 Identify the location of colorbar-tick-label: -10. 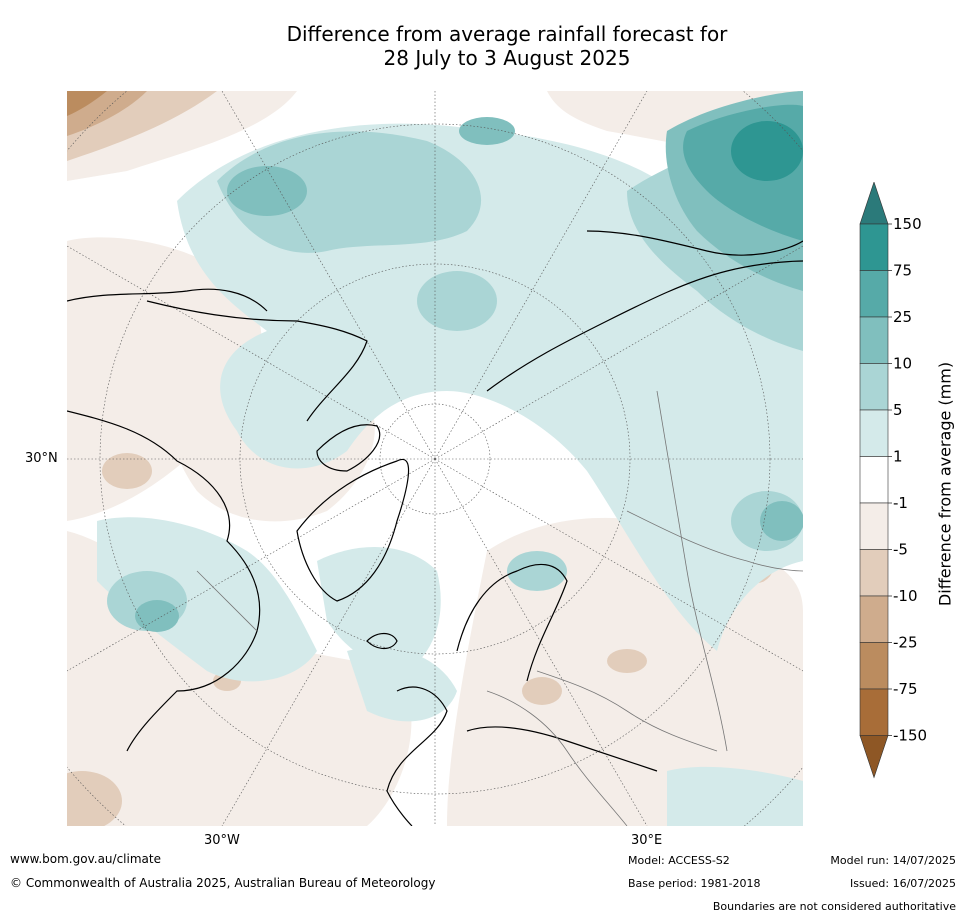
(905, 596).